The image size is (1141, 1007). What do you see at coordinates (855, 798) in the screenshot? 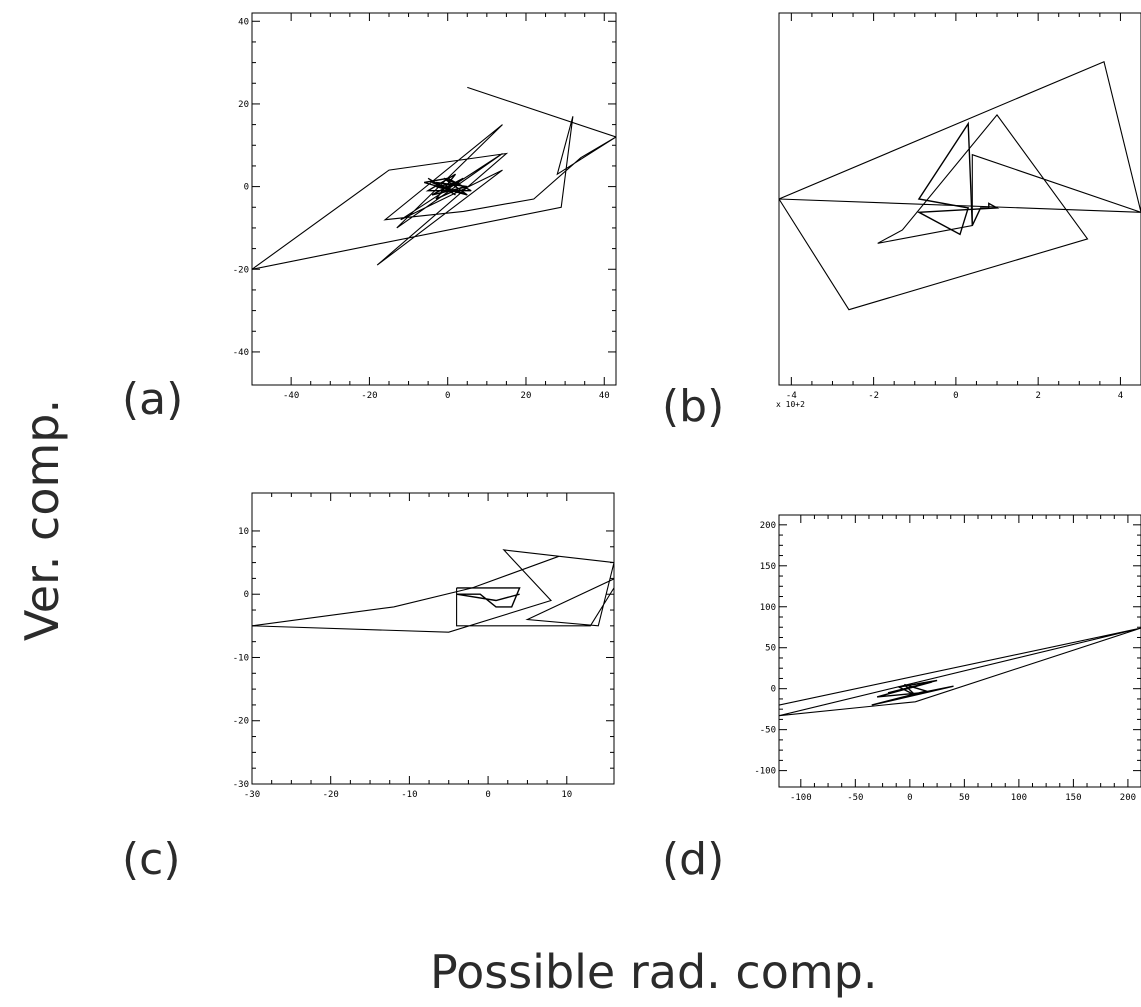
I see `x-tick-label-d: -50` at bounding box center [855, 798].